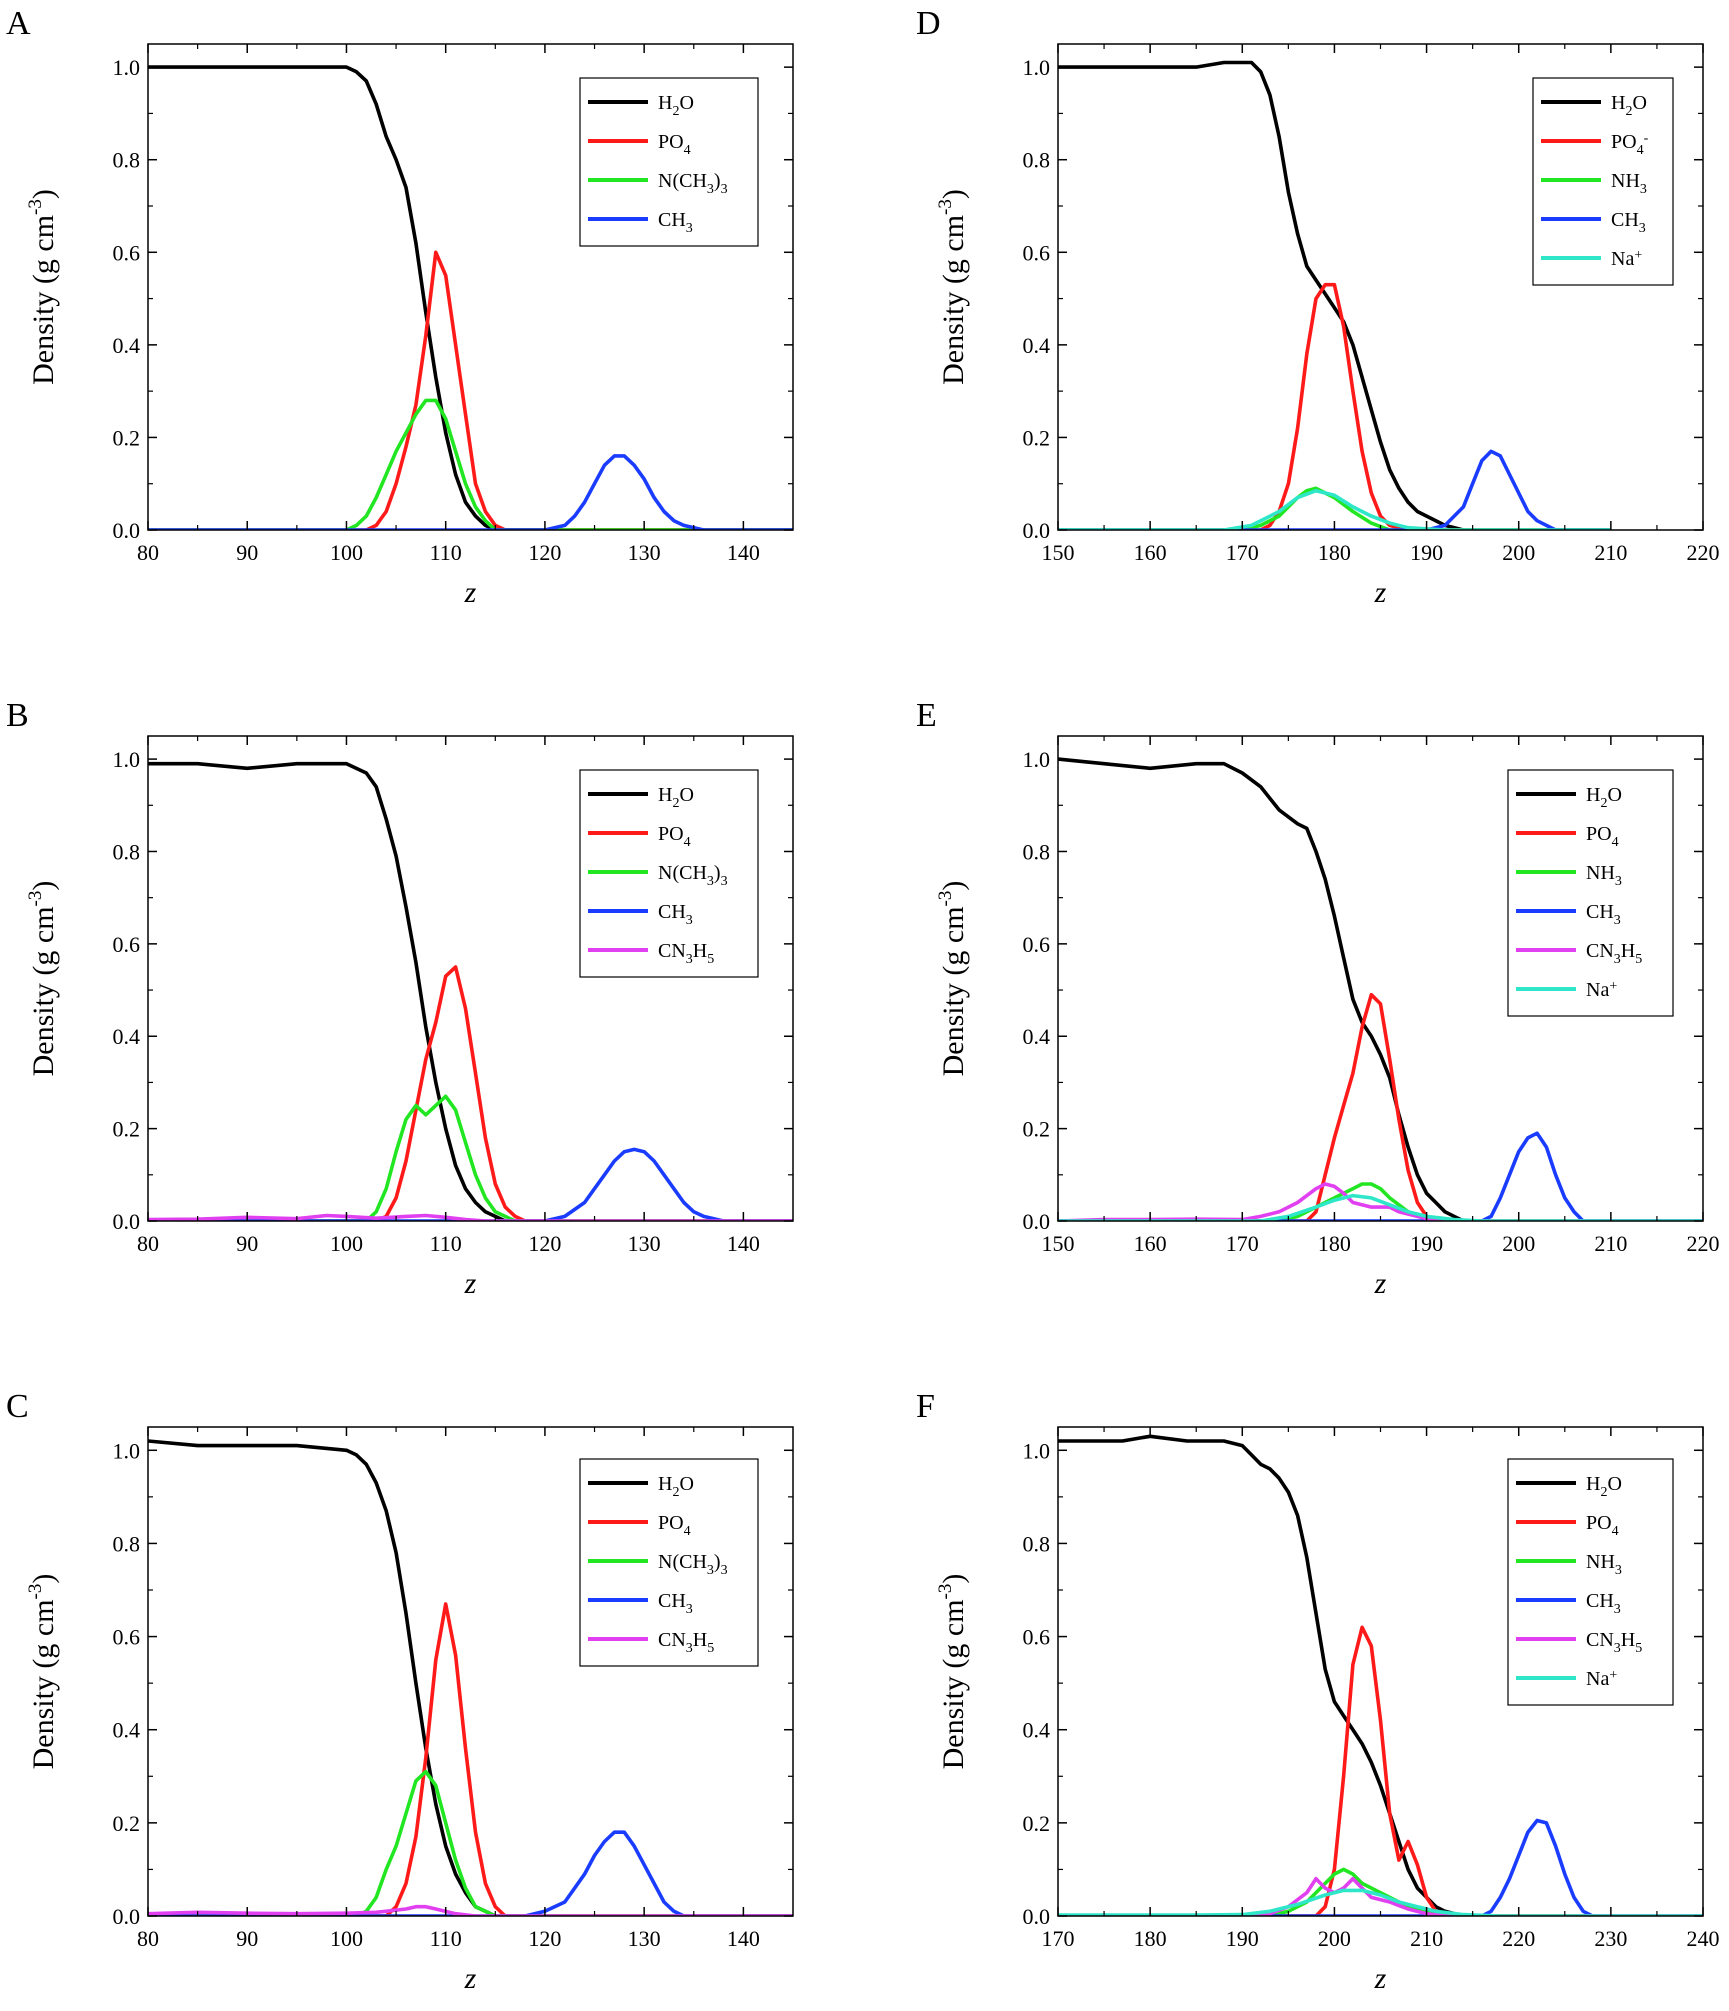 The height and width of the screenshot is (2011, 1729). Describe the element at coordinates (926, 715) in the screenshot. I see `panel-letter: E` at that location.